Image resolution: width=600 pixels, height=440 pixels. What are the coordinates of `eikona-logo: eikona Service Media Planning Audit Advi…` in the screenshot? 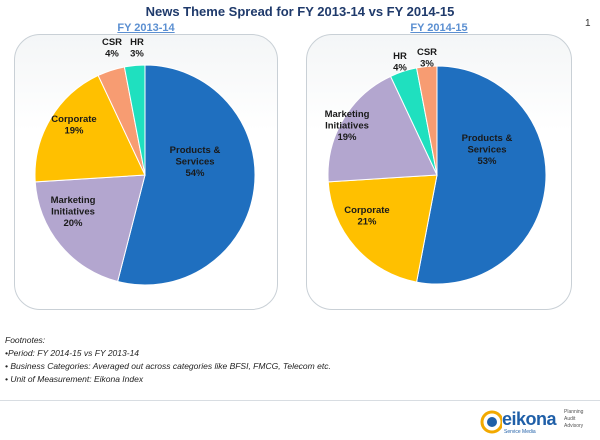 It's located at (540, 422).